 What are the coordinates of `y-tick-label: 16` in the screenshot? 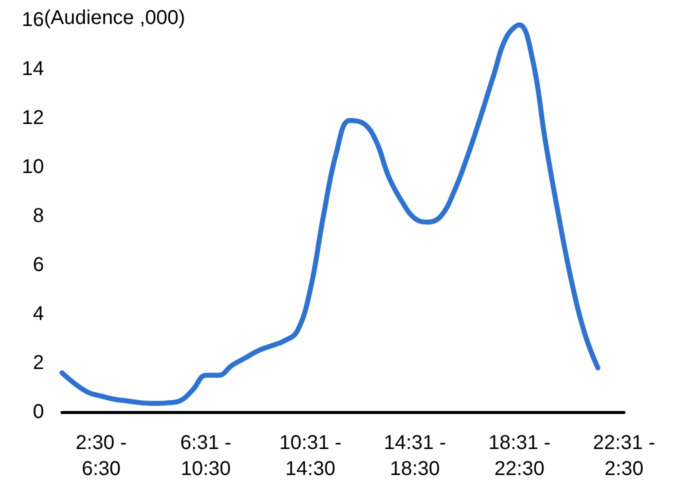 It's located at (33, 20).